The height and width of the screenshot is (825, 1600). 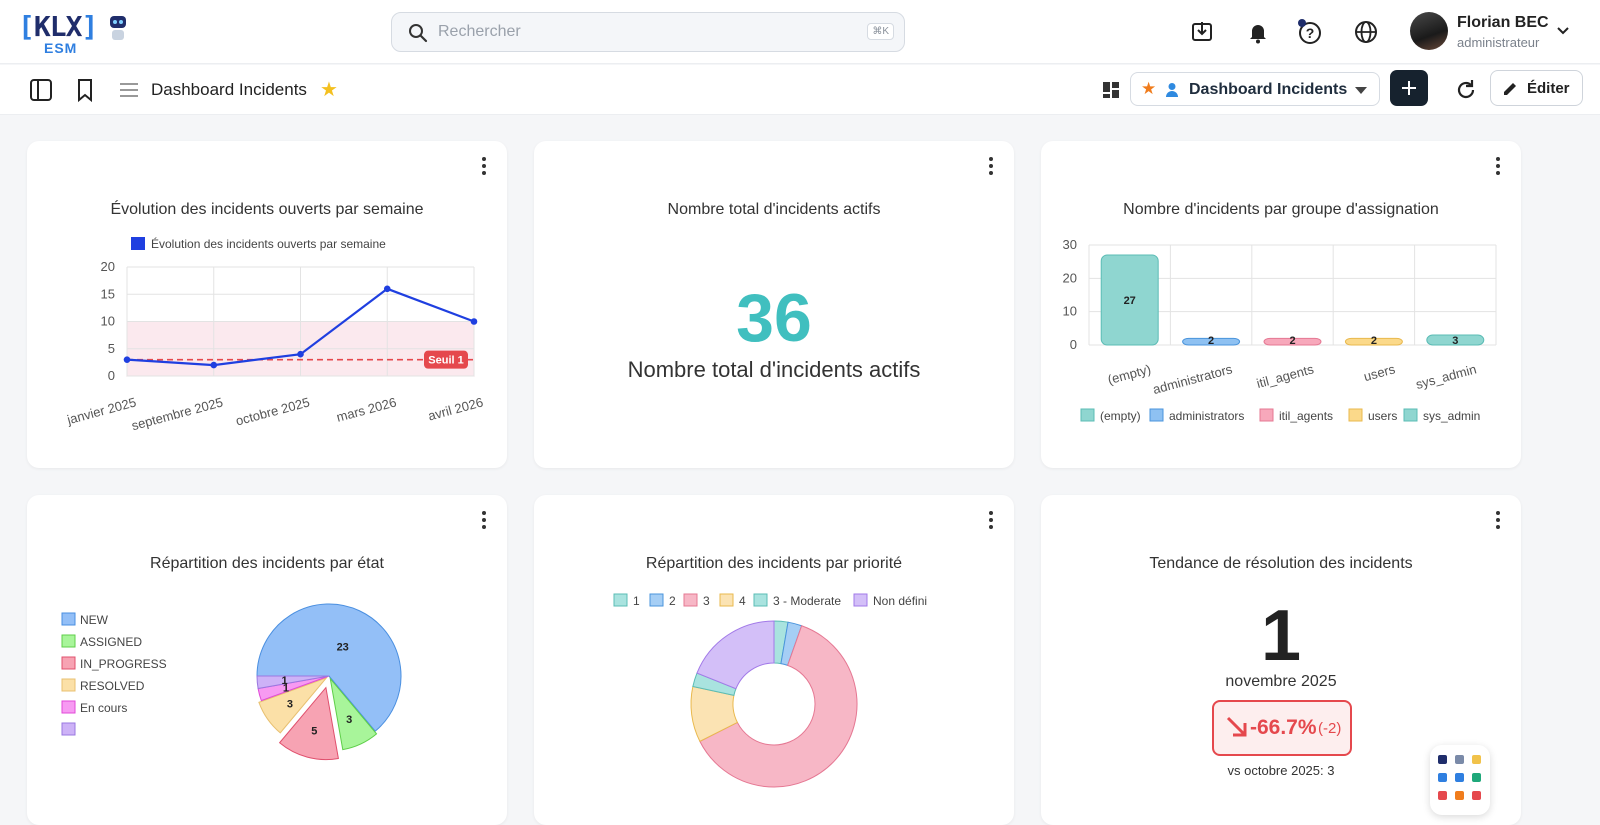 I want to click on bar-value-label: 27, so click(x=1130, y=301).